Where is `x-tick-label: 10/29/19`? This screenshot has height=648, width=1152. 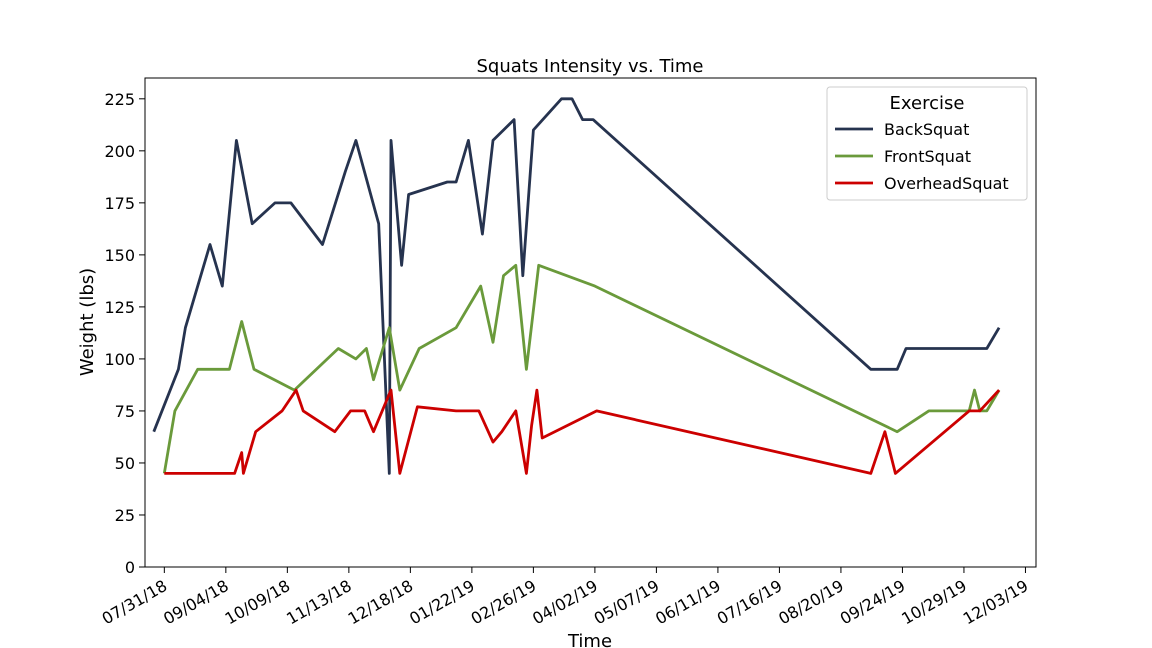
x-tick-label: 10/29/19 is located at coordinates (934, 602).